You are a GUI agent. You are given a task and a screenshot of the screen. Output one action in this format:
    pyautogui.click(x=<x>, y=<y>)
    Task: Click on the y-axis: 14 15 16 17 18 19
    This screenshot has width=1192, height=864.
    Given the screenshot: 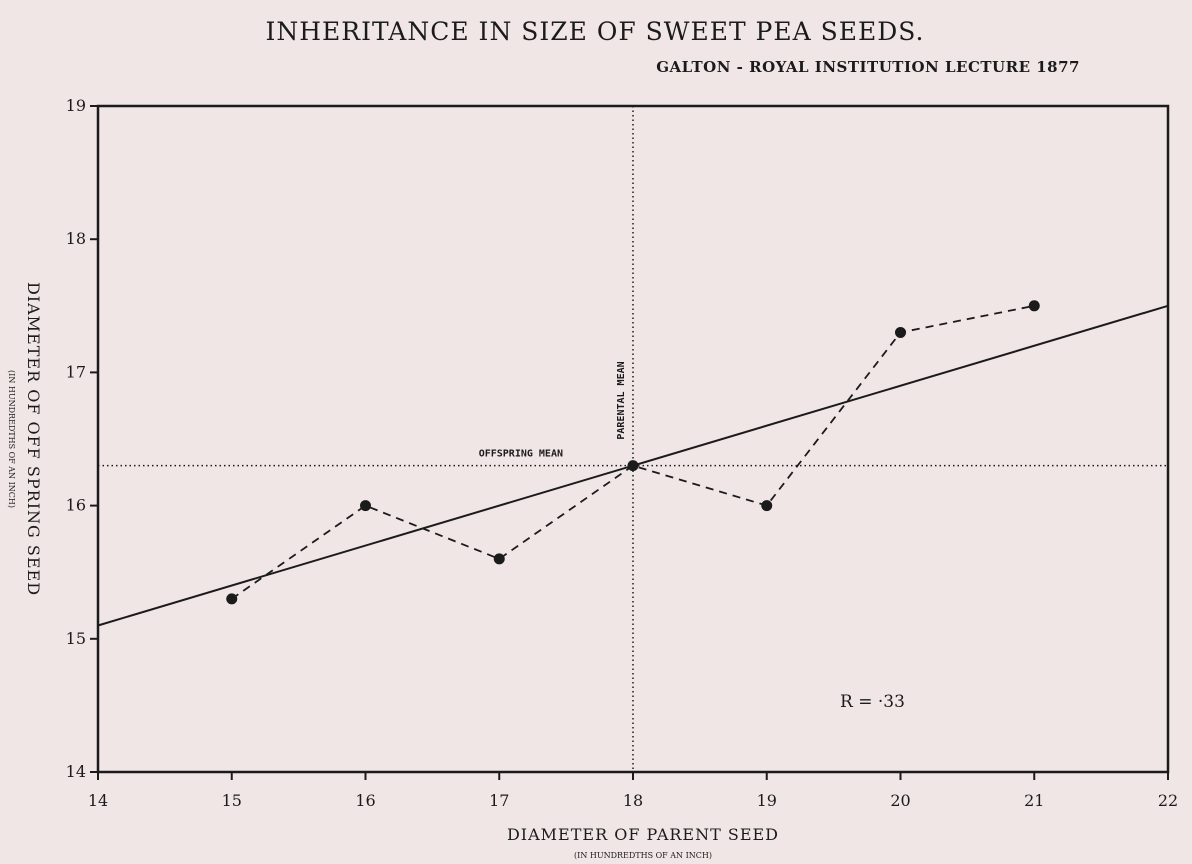 What is the action you would take?
    pyautogui.click(x=82, y=438)
    